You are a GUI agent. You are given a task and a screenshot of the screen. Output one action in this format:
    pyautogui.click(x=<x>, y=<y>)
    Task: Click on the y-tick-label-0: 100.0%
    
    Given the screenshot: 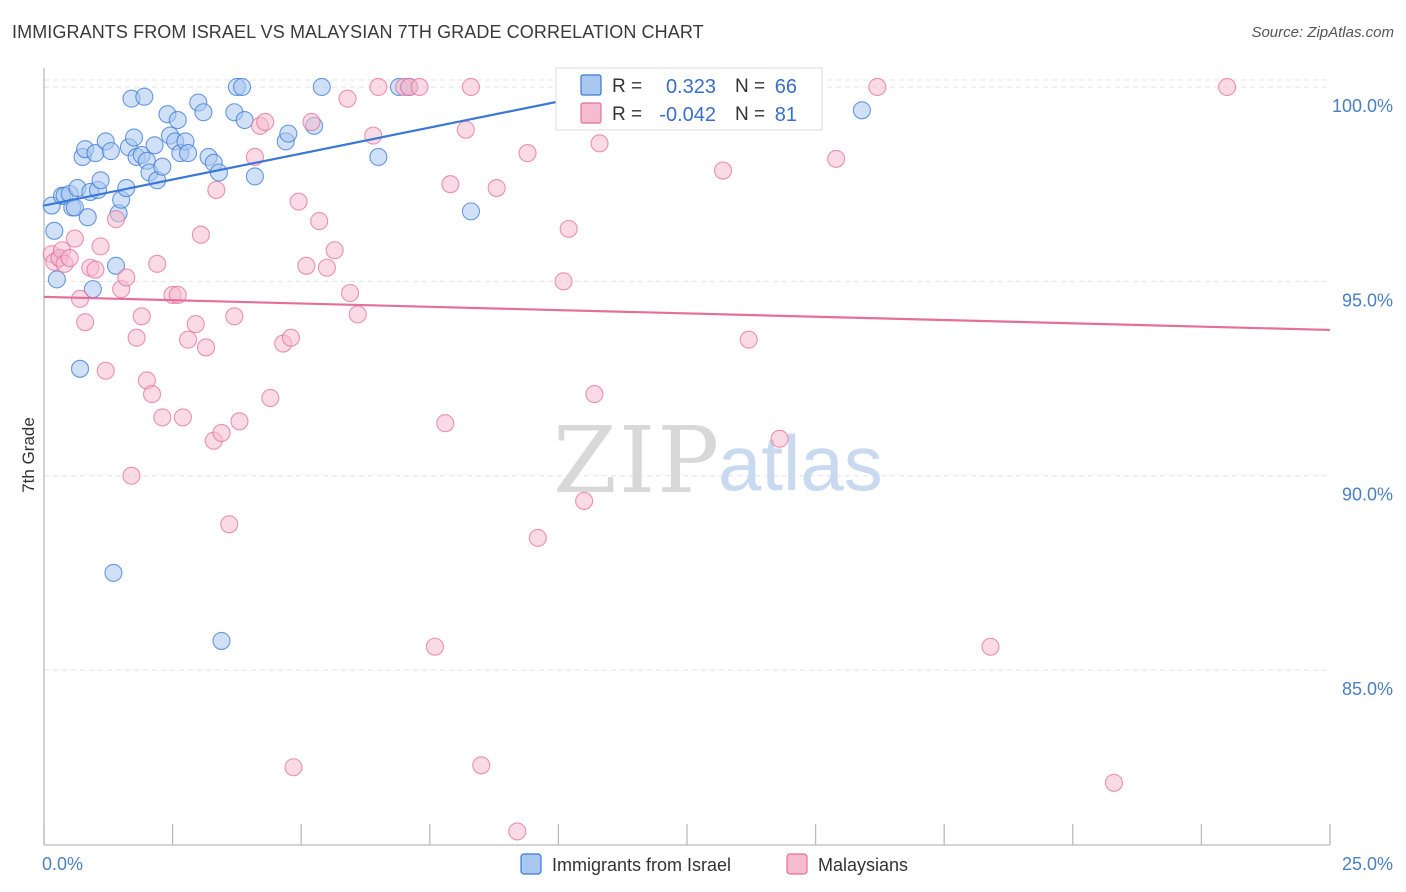 What is the action you would take?
    pyautogui.click(x=1362, y=106)
    